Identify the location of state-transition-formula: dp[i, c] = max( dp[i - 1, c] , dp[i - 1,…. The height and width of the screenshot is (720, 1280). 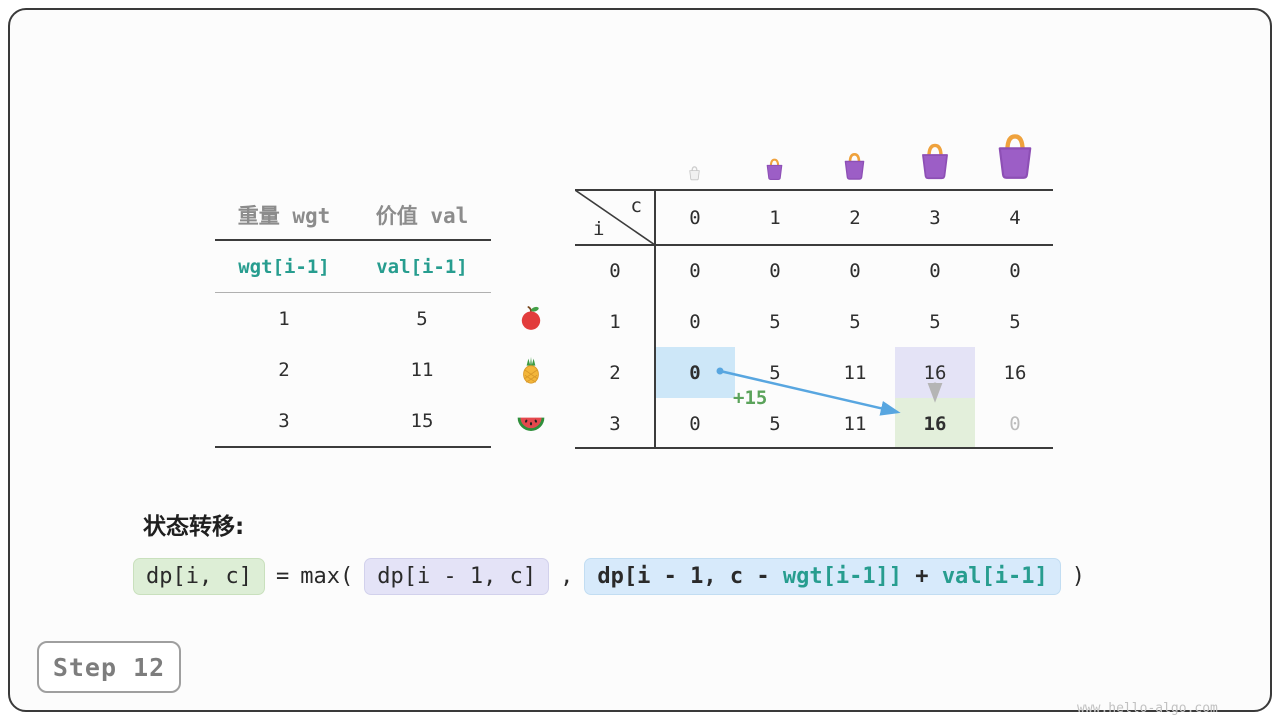
(609, 576).